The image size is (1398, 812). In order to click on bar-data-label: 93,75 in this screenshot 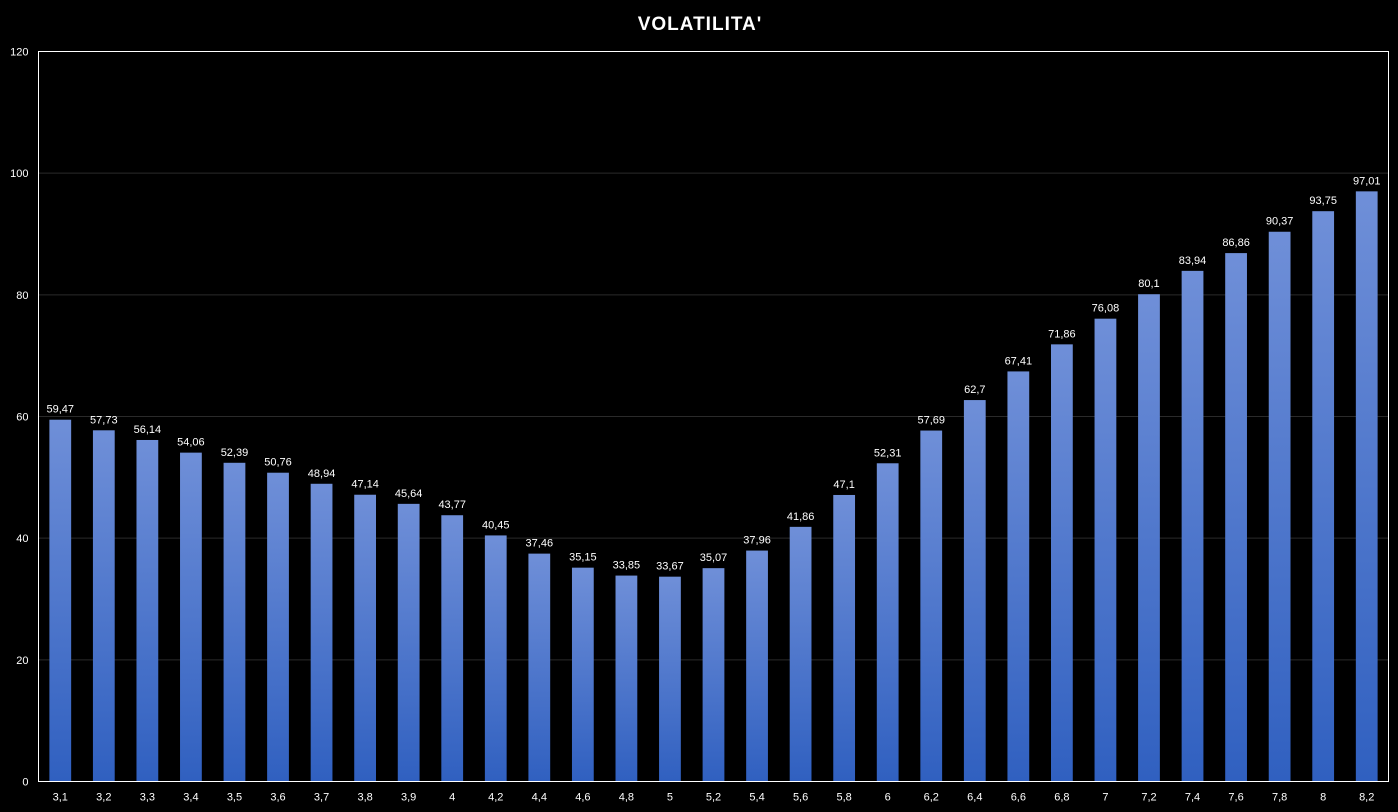, I will do `click(1323, 201)`.